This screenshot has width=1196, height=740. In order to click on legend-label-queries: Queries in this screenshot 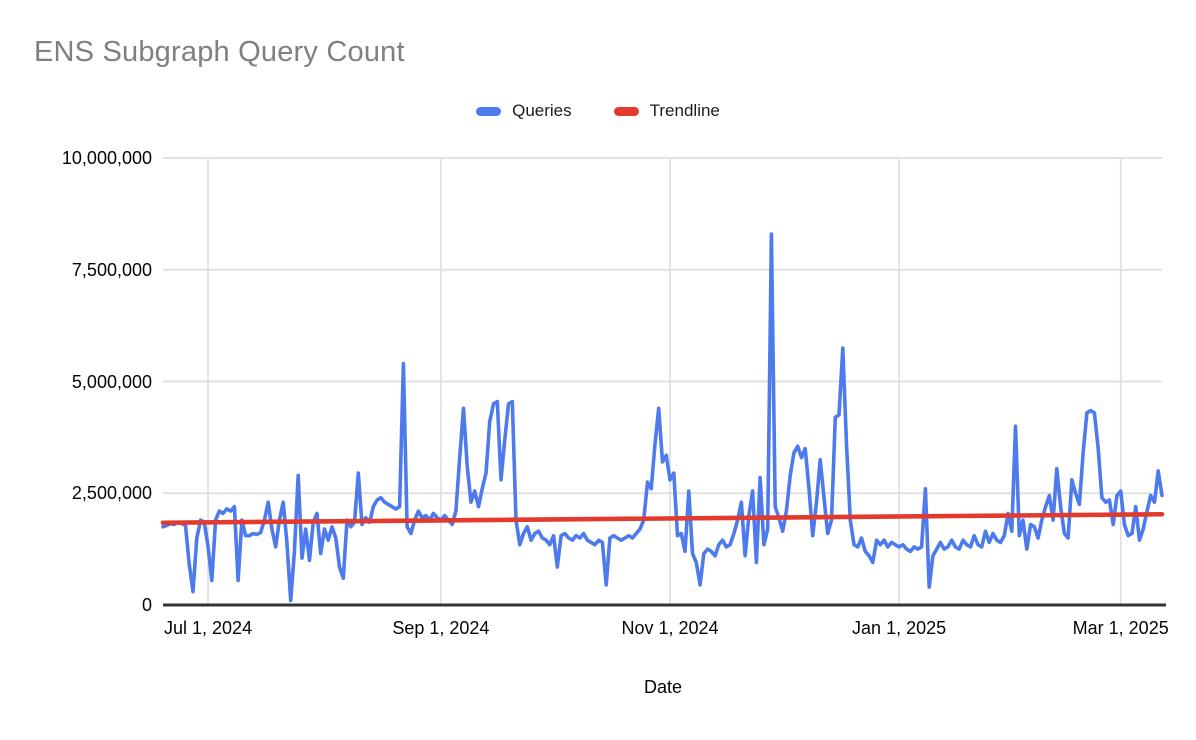, I will do `click(542, 110)`.